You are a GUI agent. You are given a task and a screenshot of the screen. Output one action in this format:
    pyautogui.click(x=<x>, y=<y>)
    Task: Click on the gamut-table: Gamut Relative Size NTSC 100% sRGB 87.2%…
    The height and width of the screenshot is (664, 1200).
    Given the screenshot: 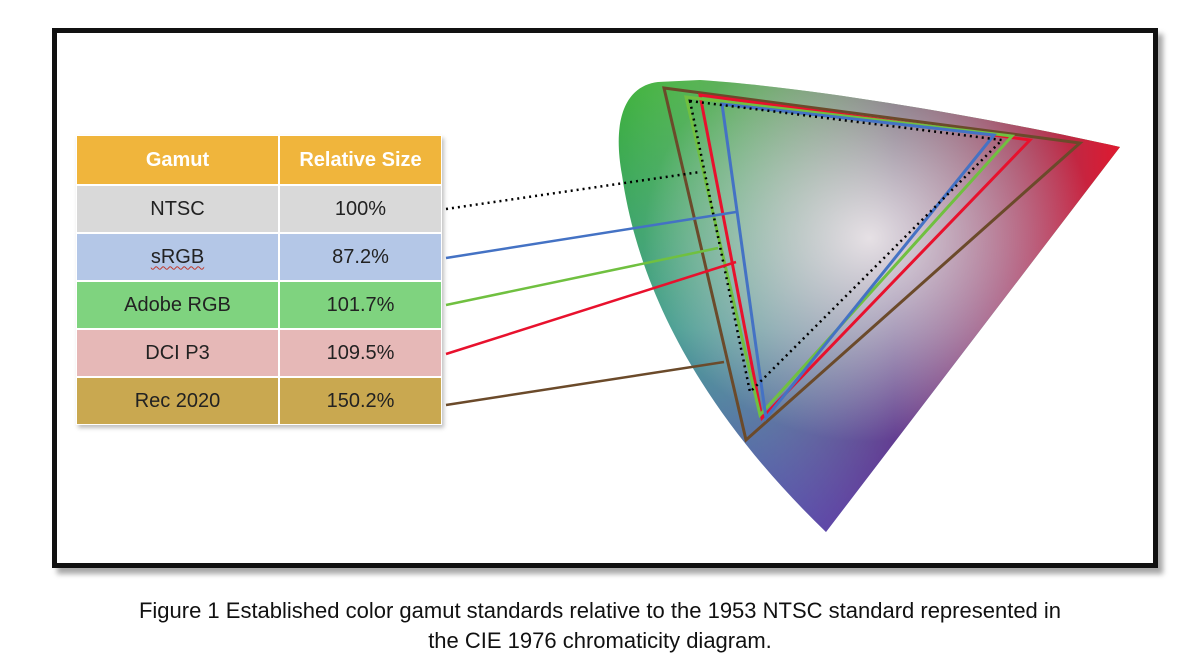 What is the action you would take?
    pyautogui.click(x=259, y=280)
    